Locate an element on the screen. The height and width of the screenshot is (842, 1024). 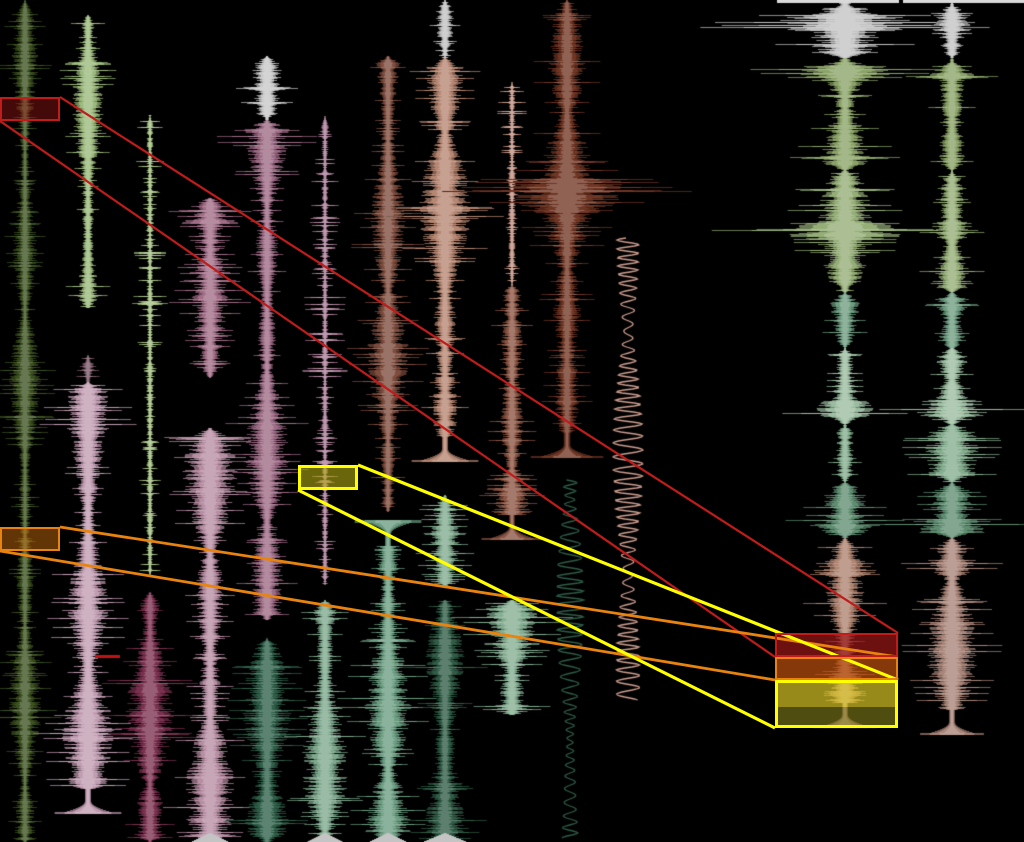
target-frame-red is located at coordinates (836, 645).